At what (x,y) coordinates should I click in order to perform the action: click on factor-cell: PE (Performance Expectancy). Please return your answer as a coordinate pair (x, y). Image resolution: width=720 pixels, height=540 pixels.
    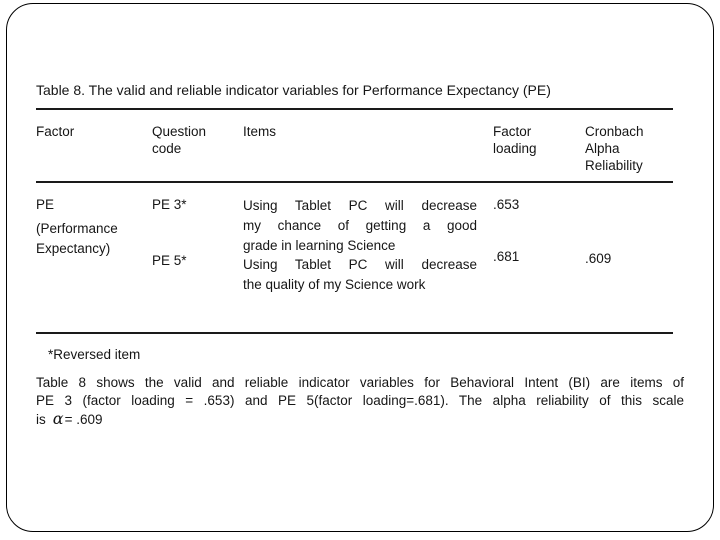
    Looking at the image, I should click on (94, 257).